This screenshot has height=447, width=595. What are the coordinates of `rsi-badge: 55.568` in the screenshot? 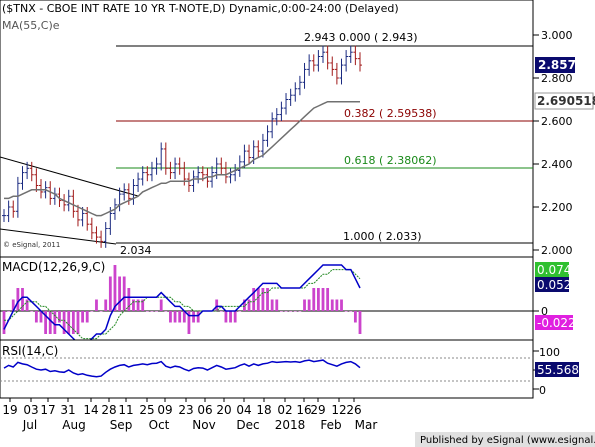 It's located at (557, 369).